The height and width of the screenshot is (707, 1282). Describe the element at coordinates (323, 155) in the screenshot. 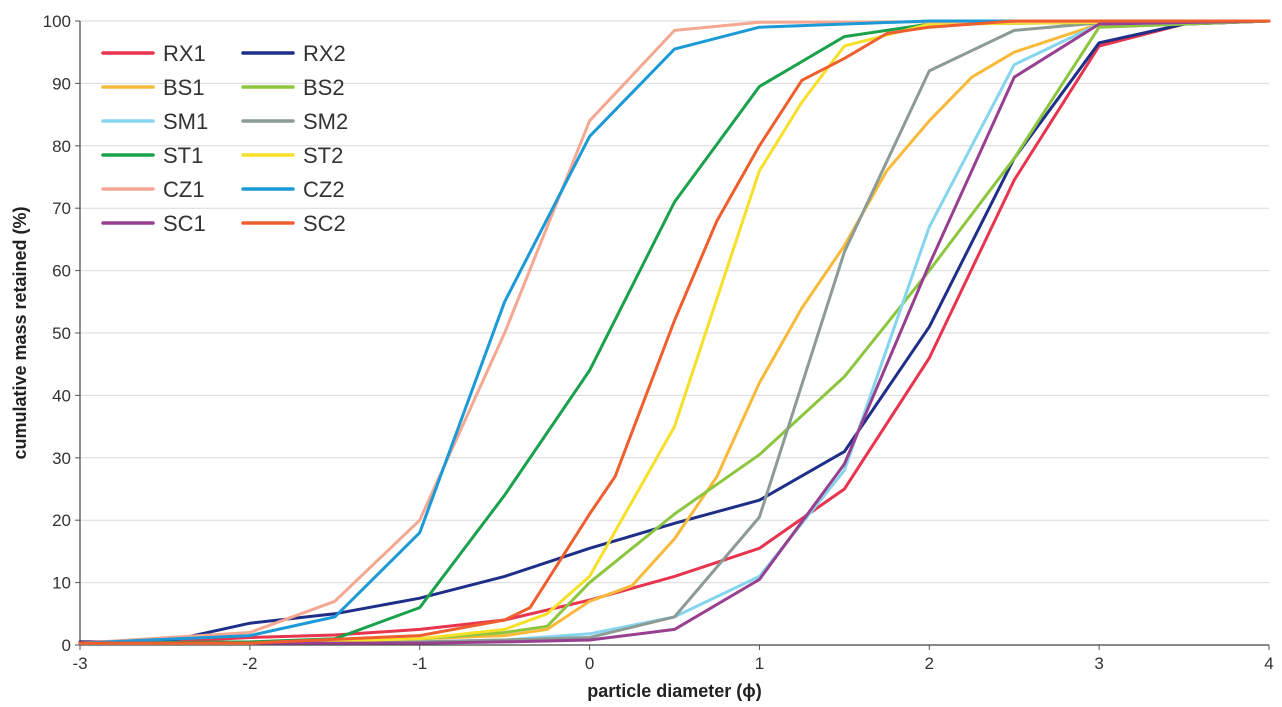

I see `legend-label: ST2` at that location.